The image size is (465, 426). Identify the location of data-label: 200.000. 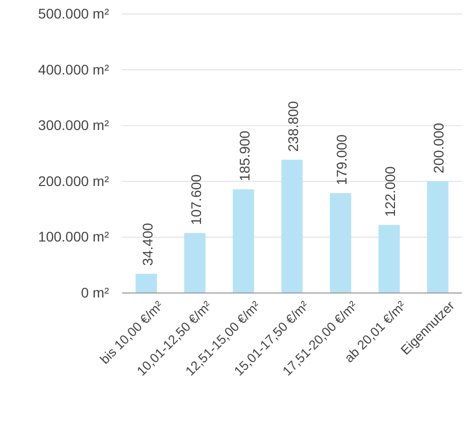
(438, 148).